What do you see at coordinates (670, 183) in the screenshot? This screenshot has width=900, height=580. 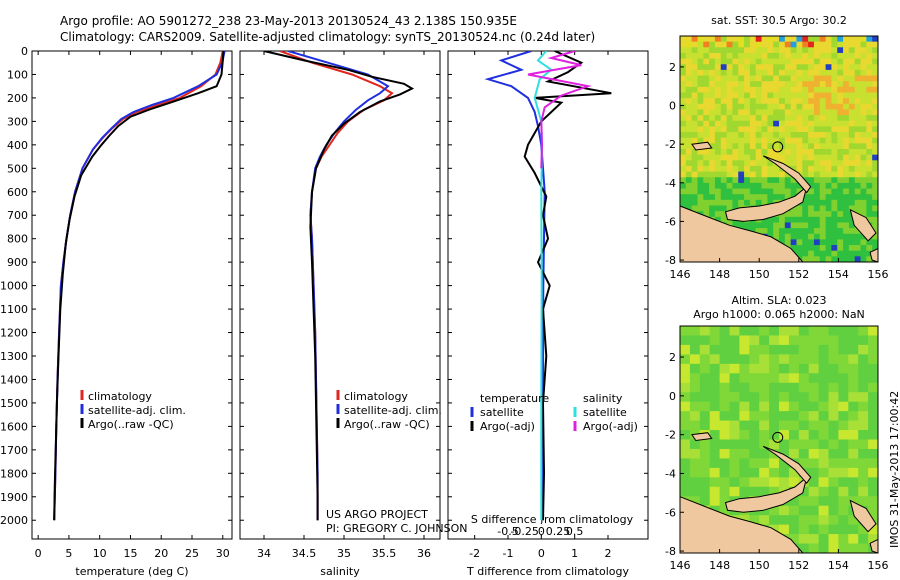 I see `sst_map-ytick-label: -4` at bounding box center [670, 183].